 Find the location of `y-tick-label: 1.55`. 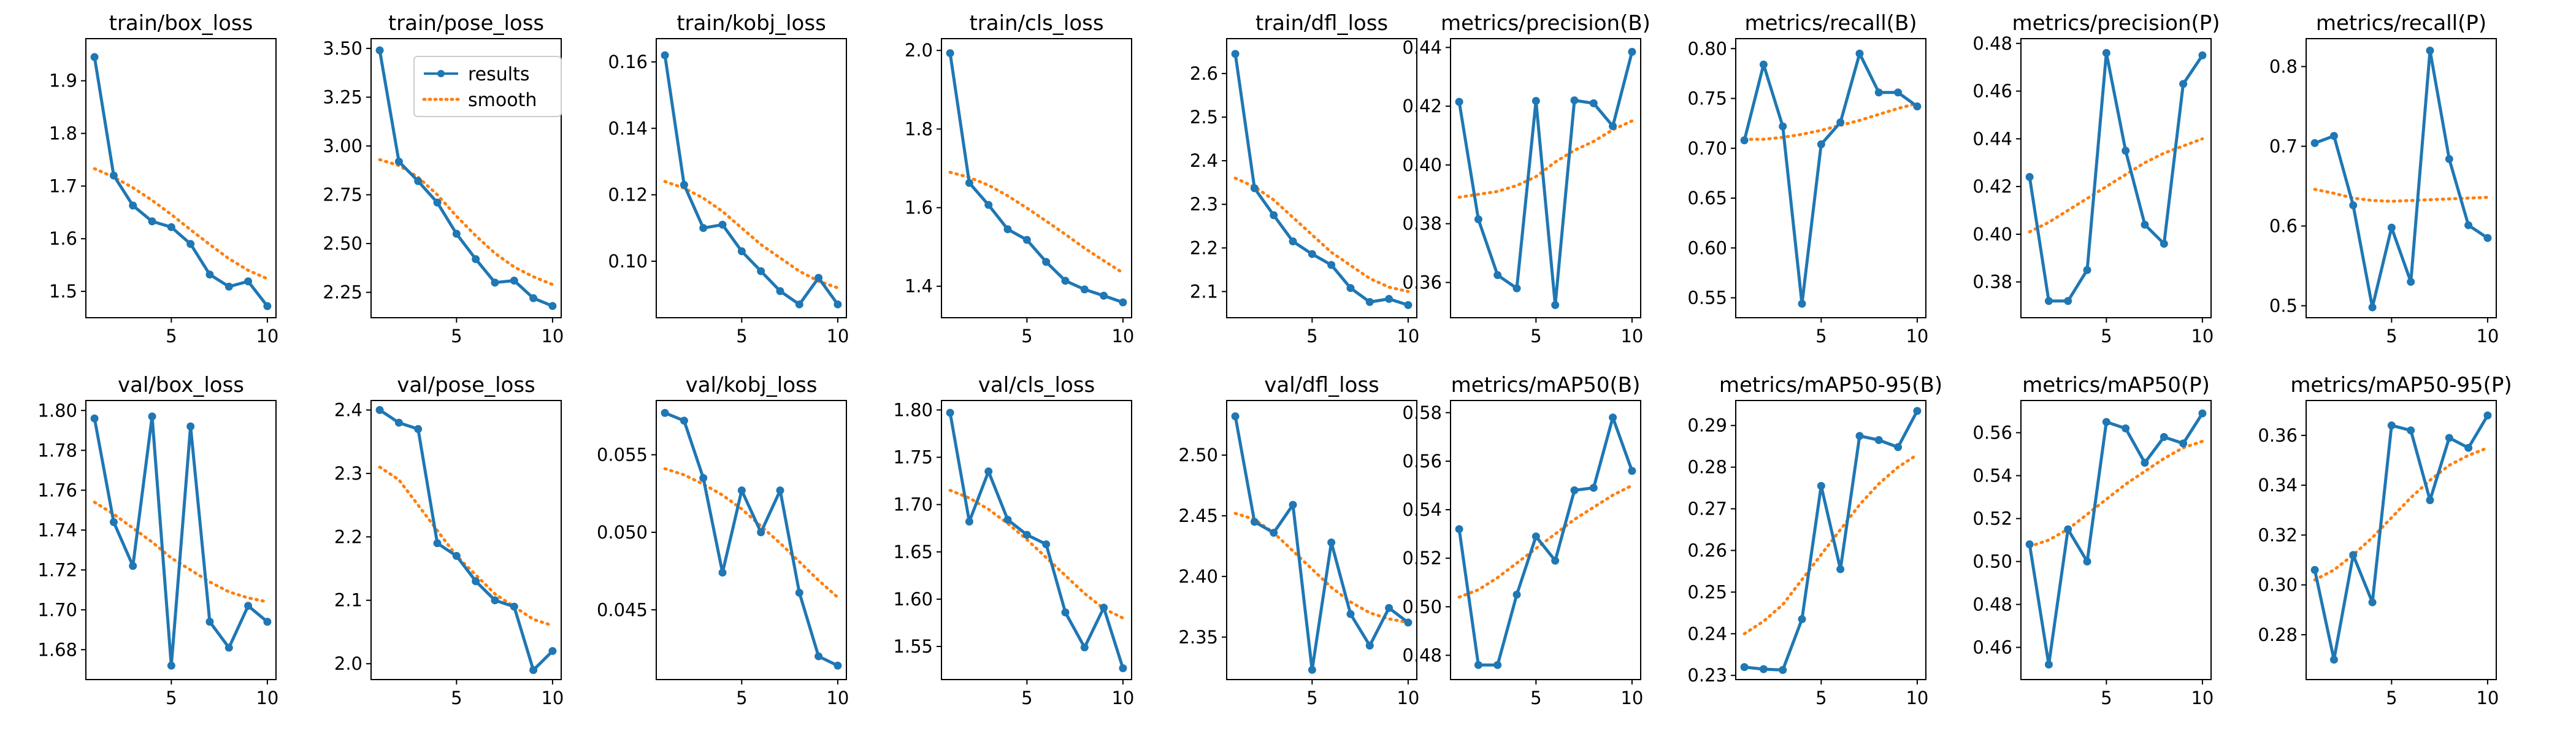

y-tick-label: 1.55 is located at coordinates (913, 646).